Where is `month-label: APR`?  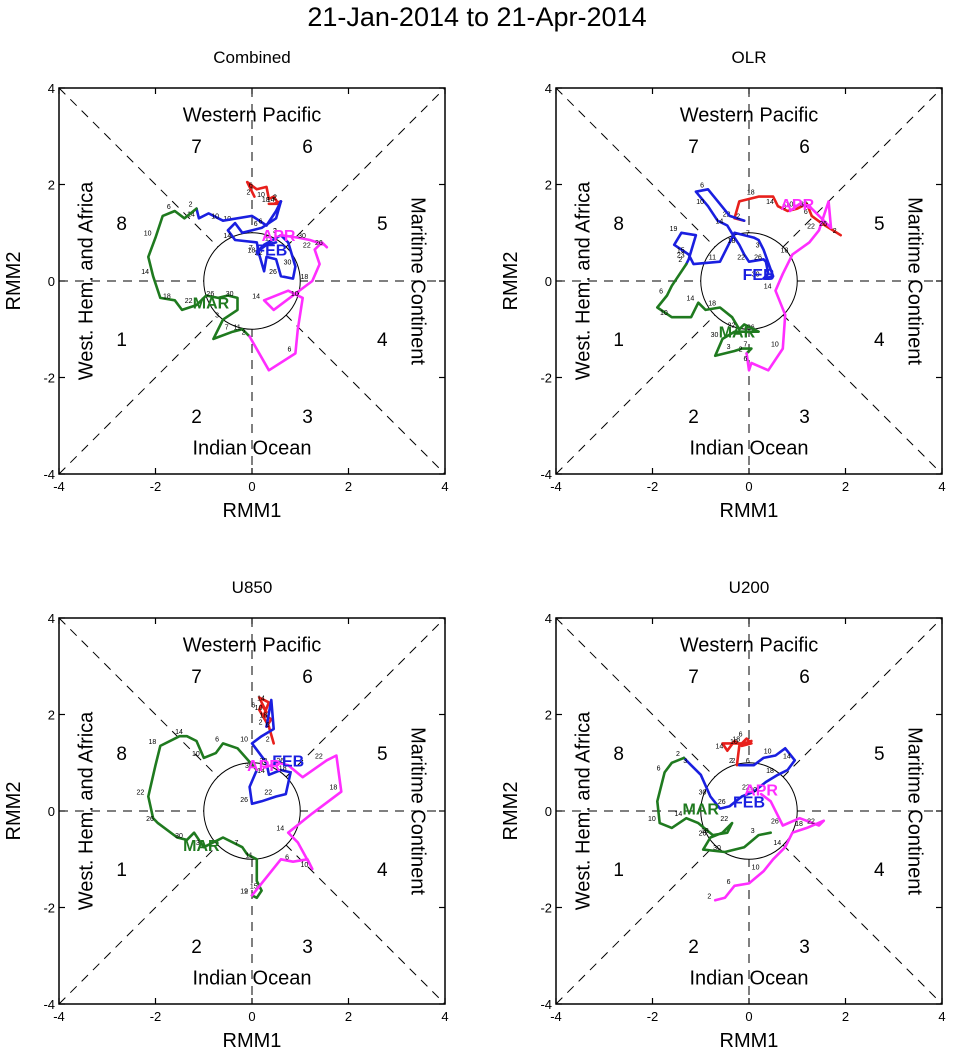 month-label: APR is located at coordinates (279, 236).